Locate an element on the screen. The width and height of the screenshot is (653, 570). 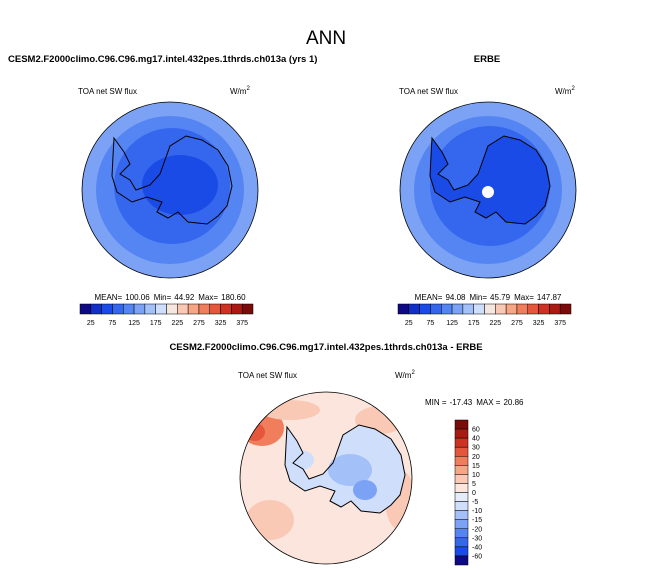
stat-value: 100.06 is located at coordinates (137, 297).